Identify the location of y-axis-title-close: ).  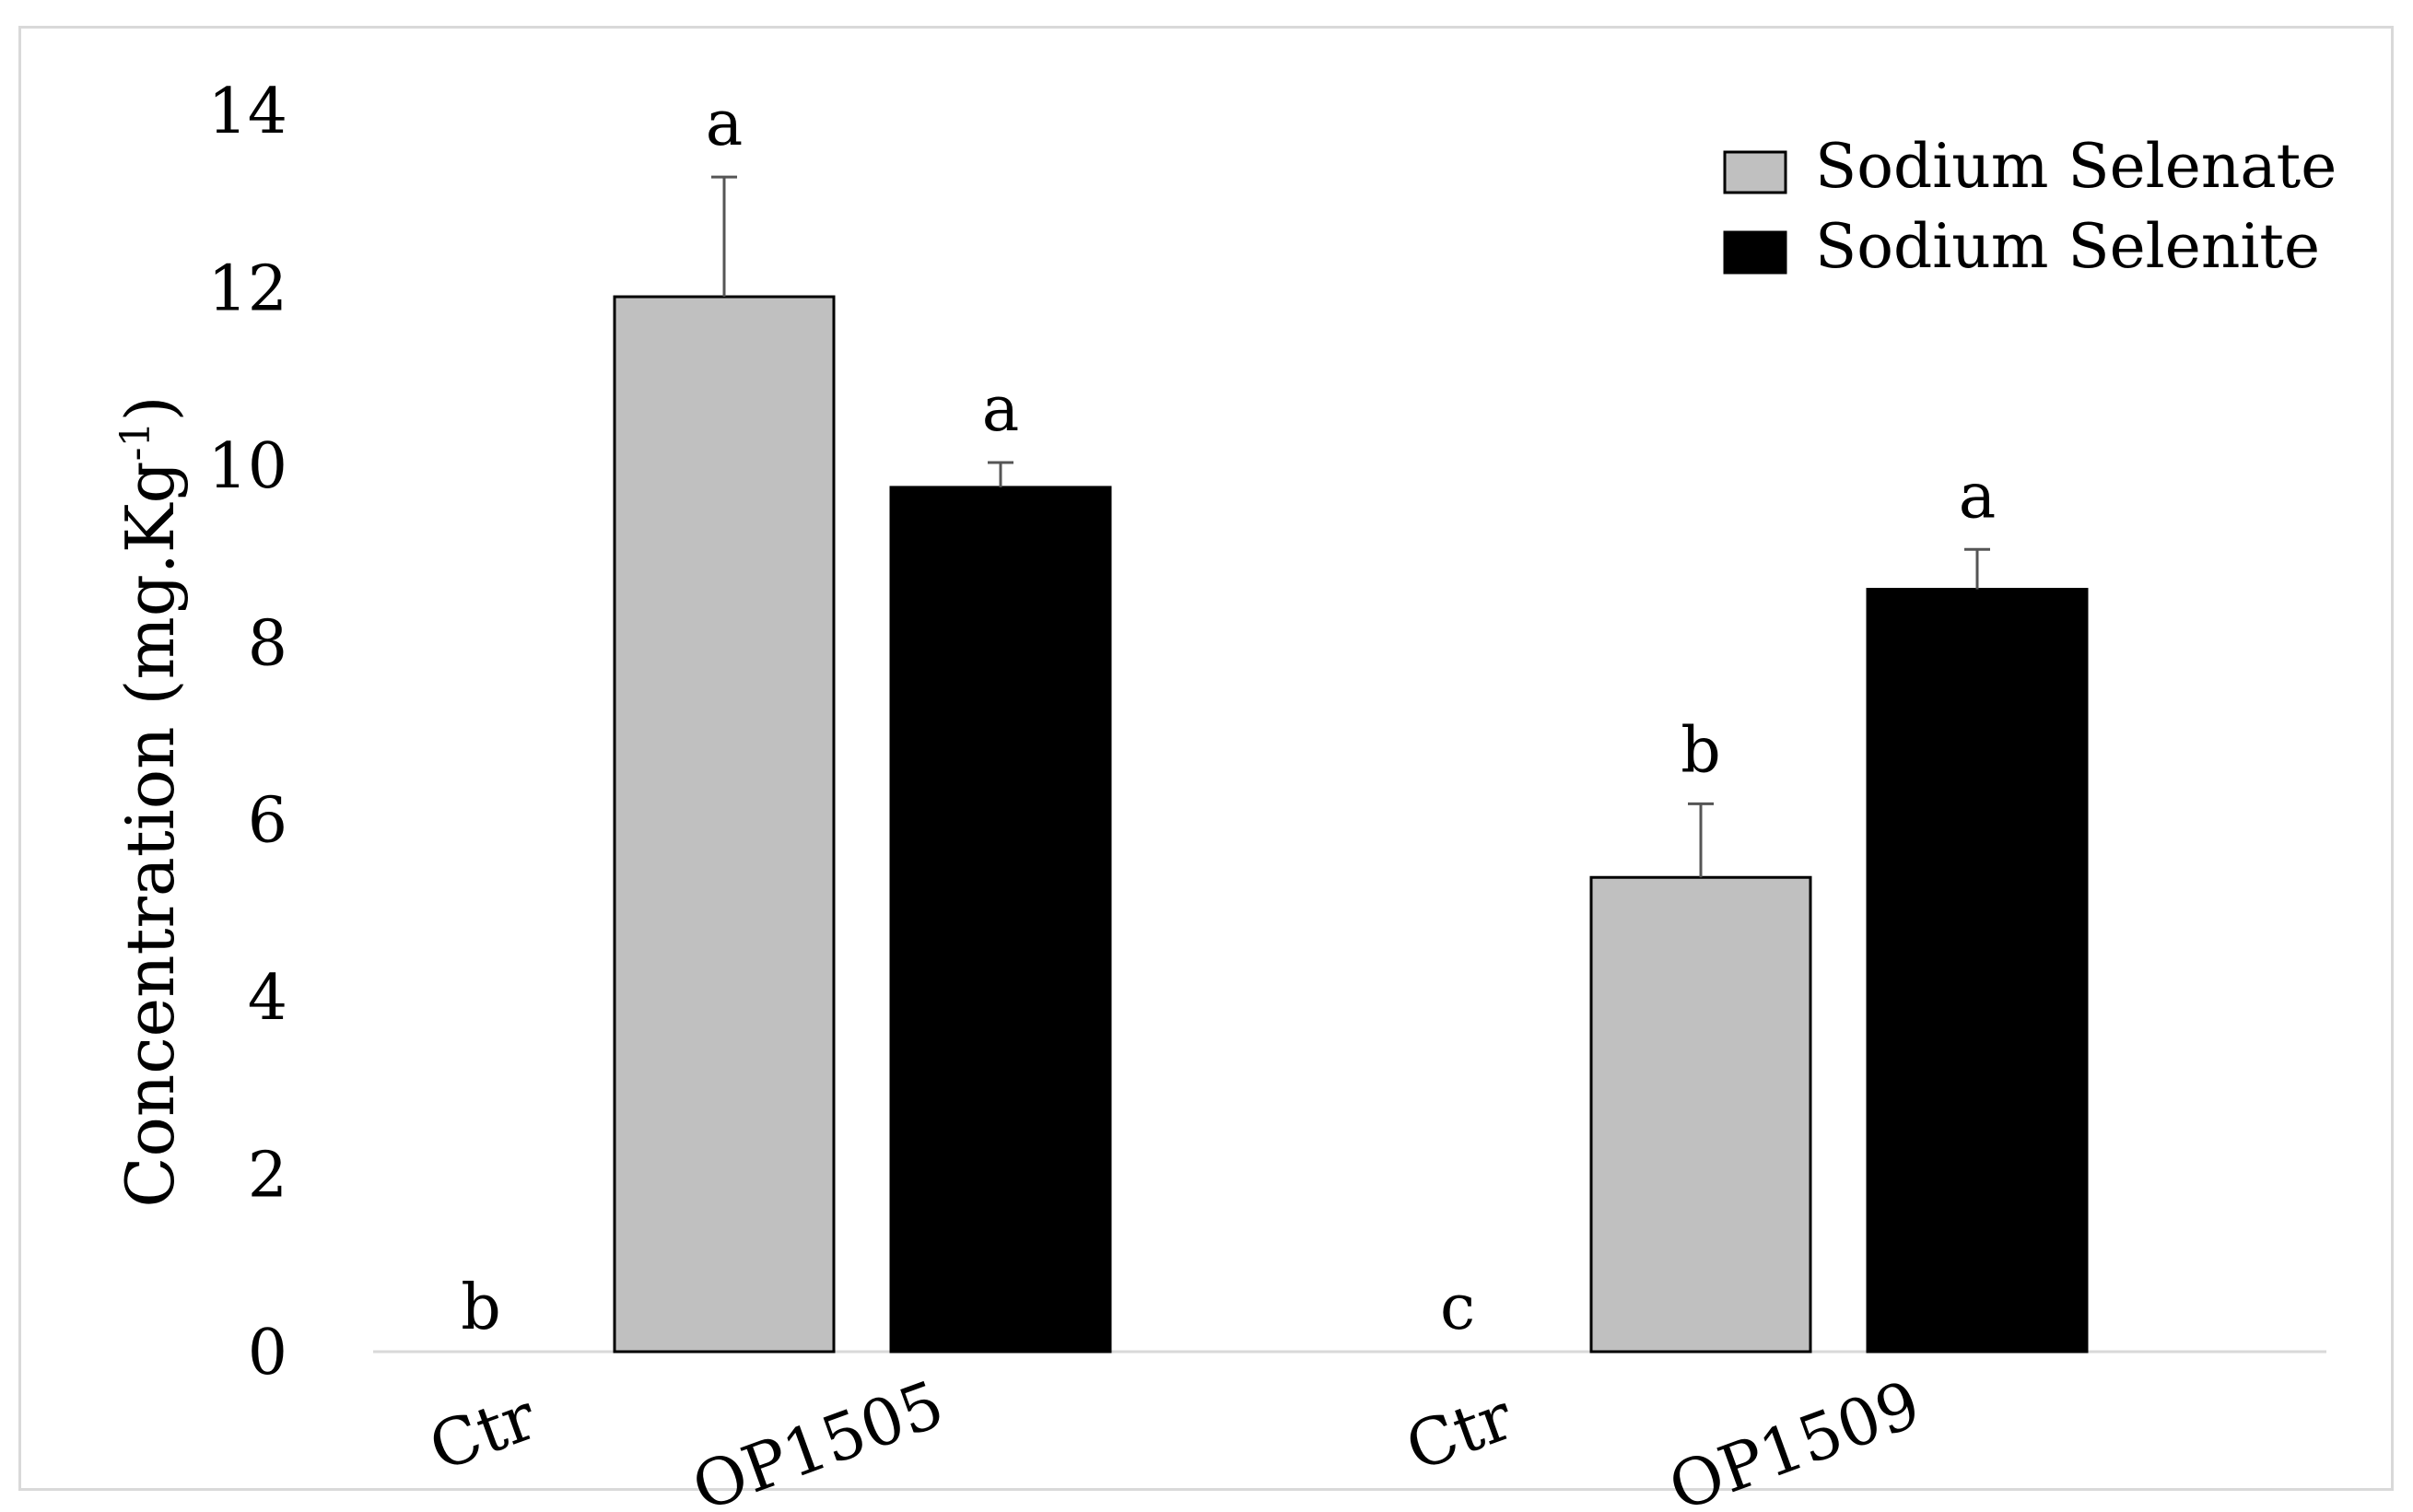
(150, 408).